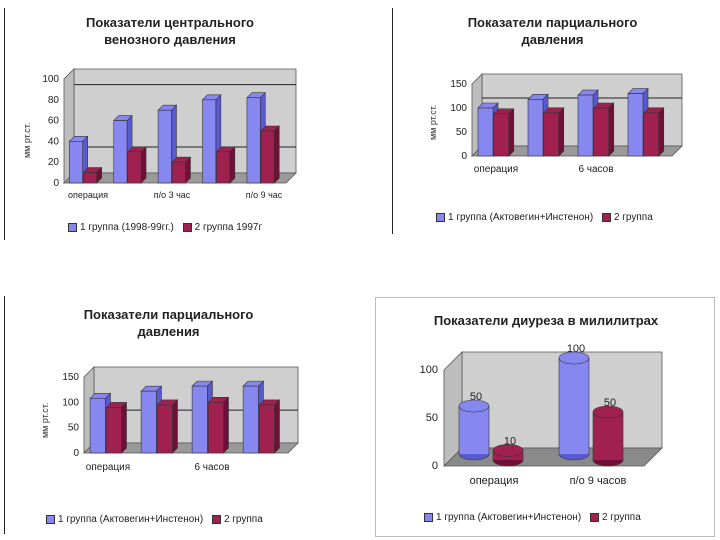  What do you see at coordinates (435, 466) in the screenshot?
I see `chart-diuresis-ytick-0: 0` at bounding box center [435, 466].